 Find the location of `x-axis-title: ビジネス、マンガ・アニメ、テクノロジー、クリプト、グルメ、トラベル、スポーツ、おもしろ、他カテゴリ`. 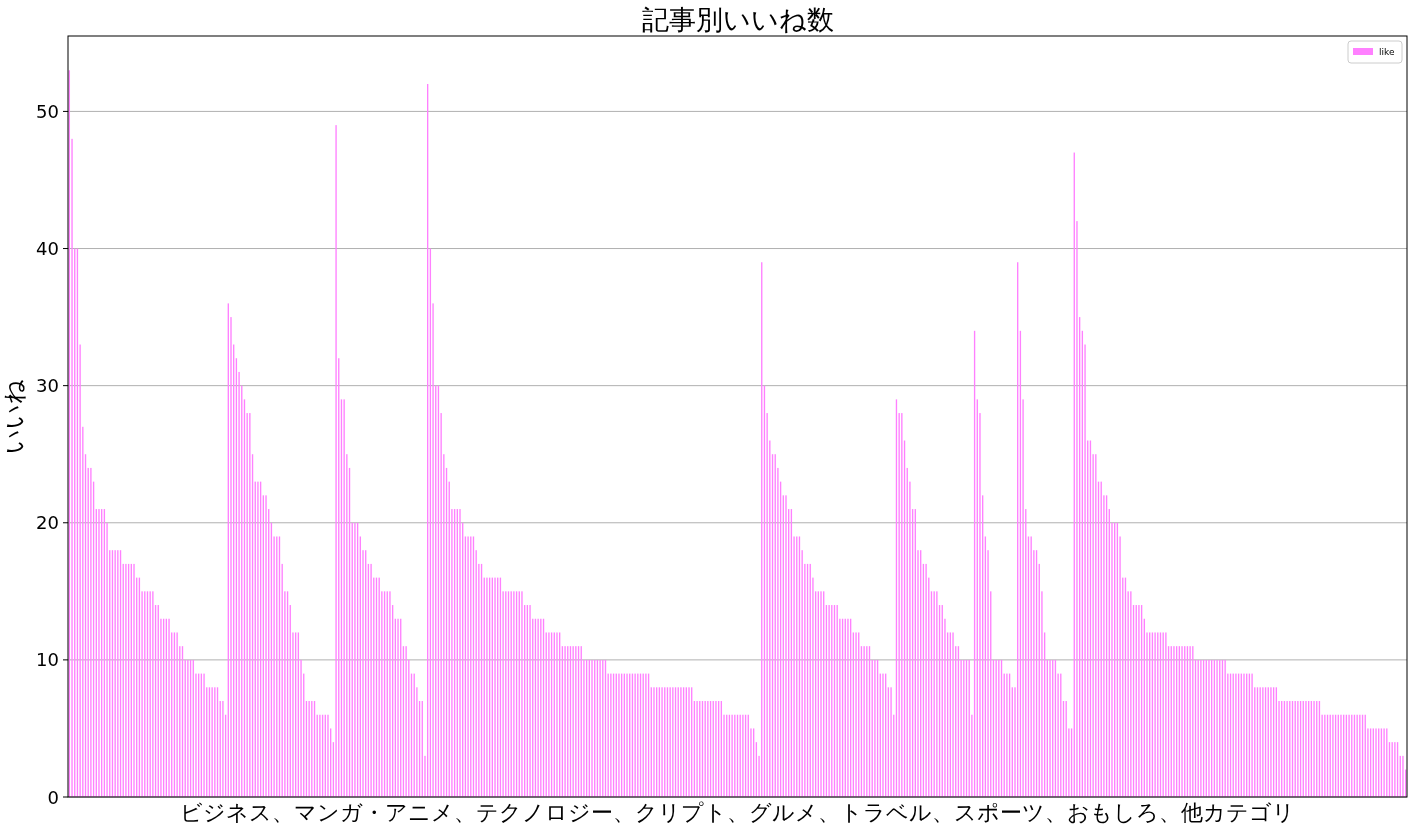

x-axis-title: ビジネス、マンガ・アニメ、テクノロジー、クリプト、グルメ、トラベル、スポーツ、おもしろ、他カテゴリ is located at coordinates (737, 812).